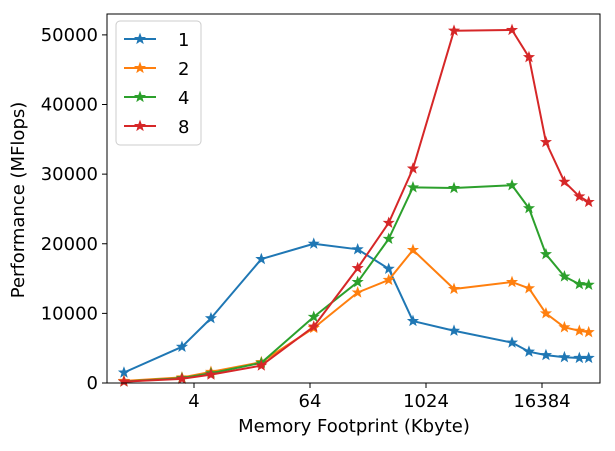 The image size is (615, 451). What do you see at coordinates (92, 383) in the screenshot?
I see `y-tick-label: 0` at bounding box center [92, 383].